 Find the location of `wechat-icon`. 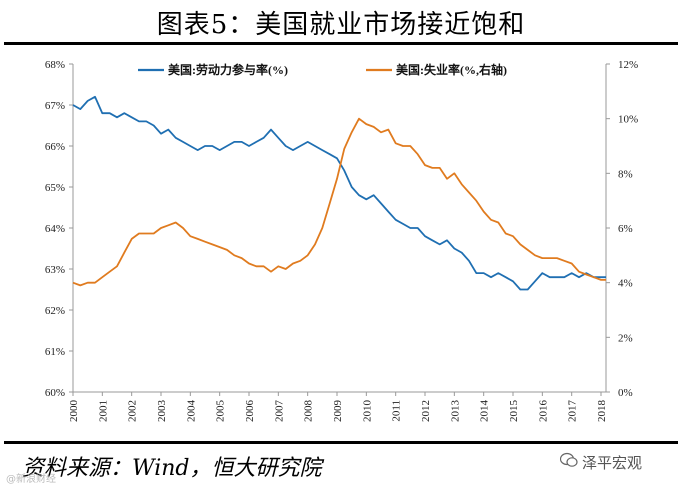

wechat-icon is located at coordinates (569, 459).